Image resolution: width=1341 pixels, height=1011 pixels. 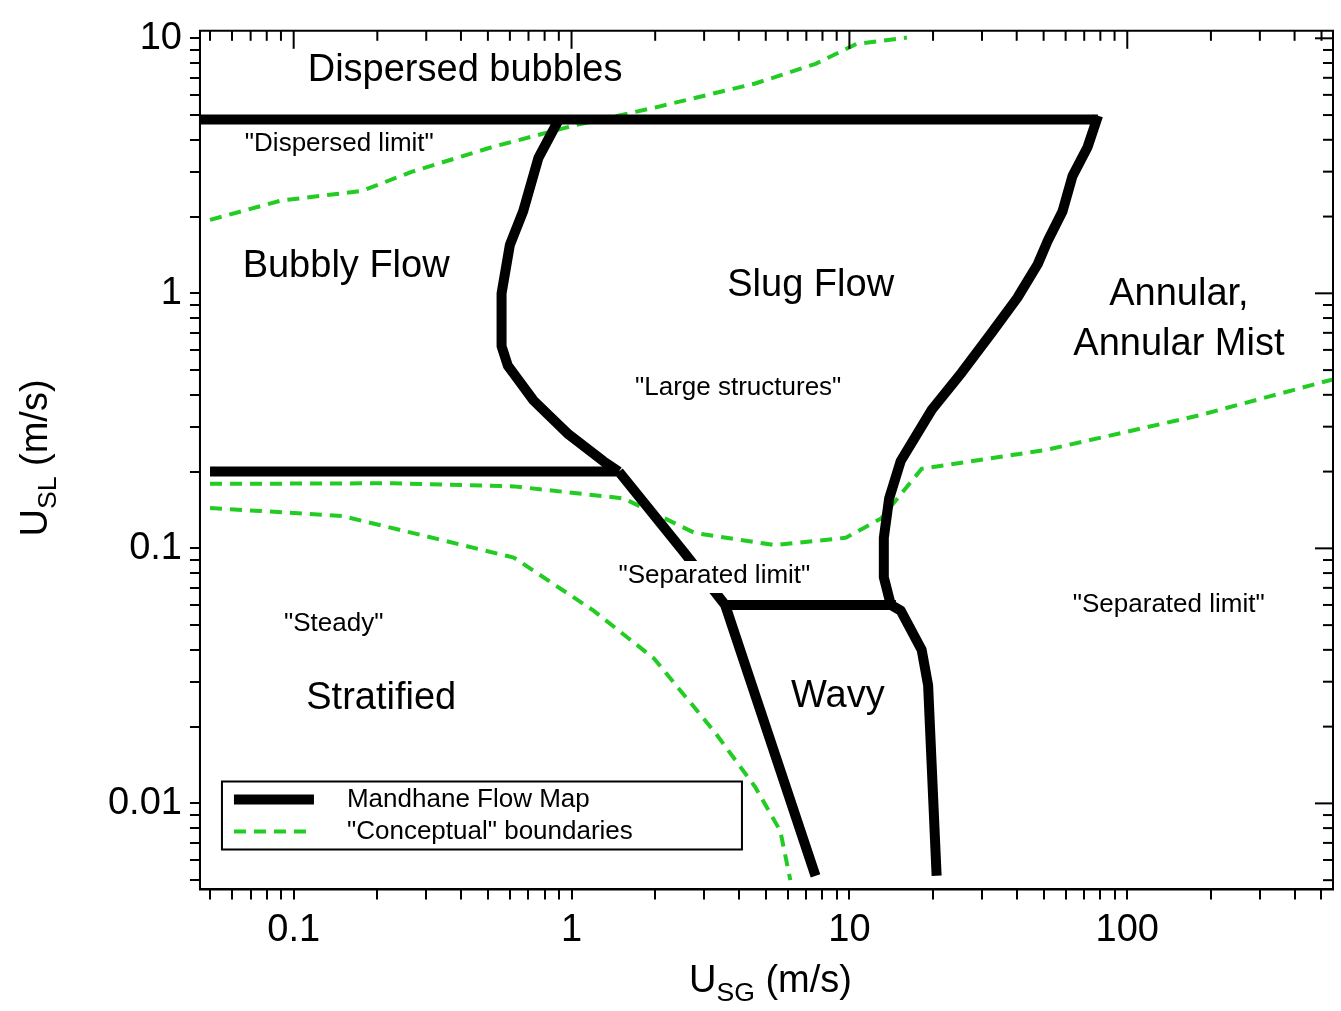 I want to click on x-tick-label: 100, so click(x=1127, y=927).